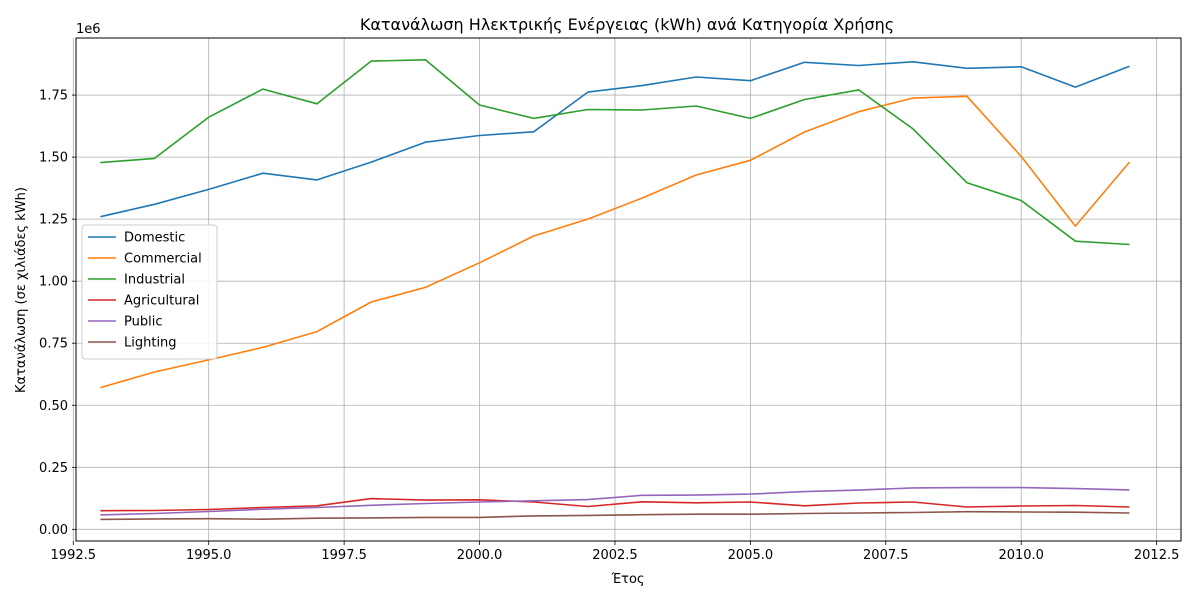 Image resolution: width=1200 pixels, height=600 pixels. I want to click on legend-label-public: Public, so click(143, 322).